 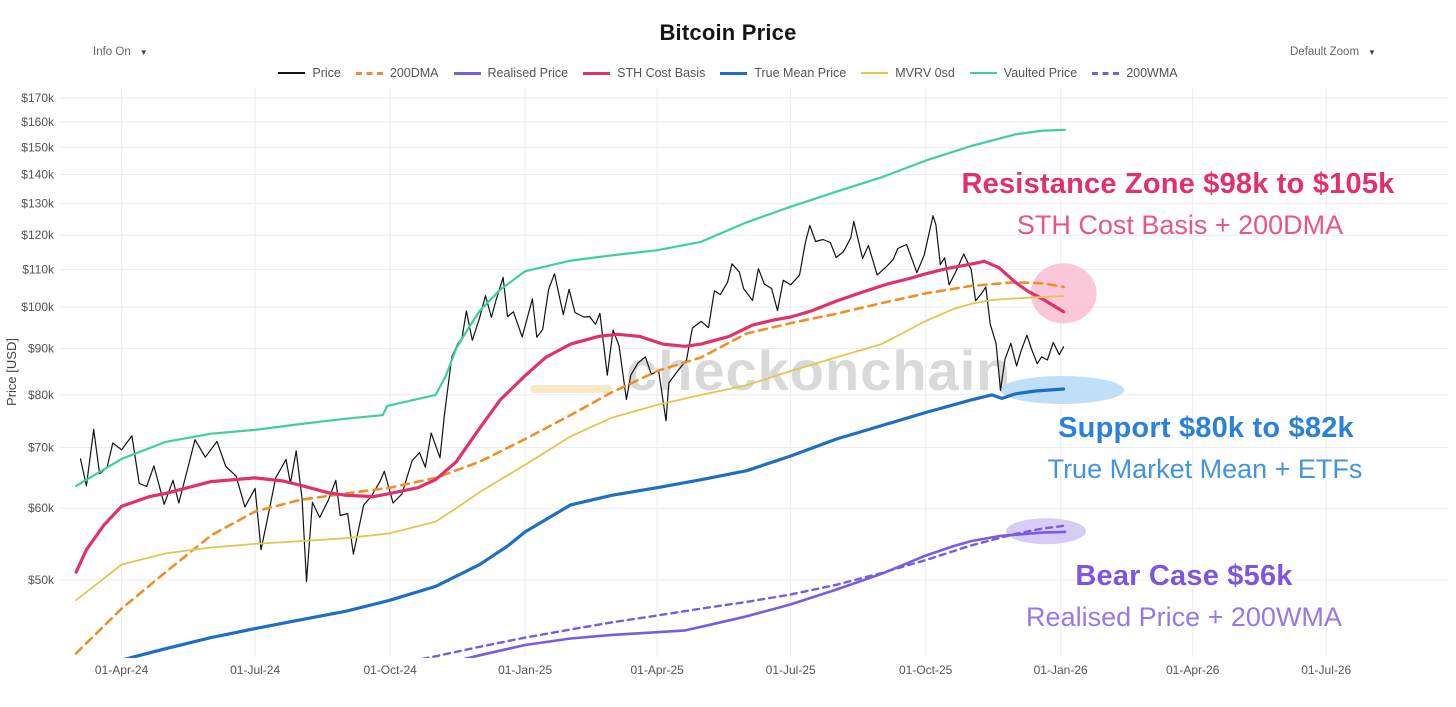 What do you see at coordinates (38, 147) in the screenshot?
I see `y-tick-label: $150k` at bounding box center [38, 147].